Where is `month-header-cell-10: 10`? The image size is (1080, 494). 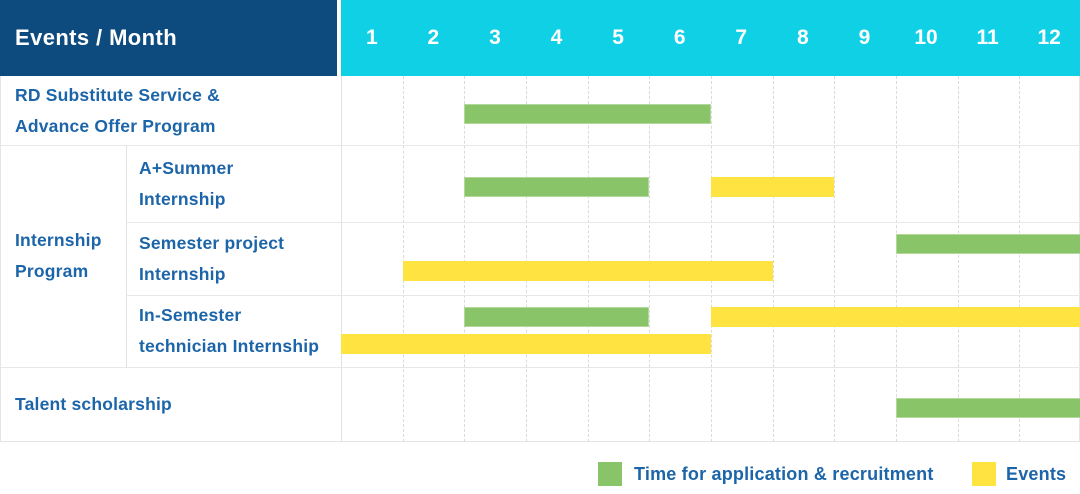
month-header-cell-10: 10 is located at coordinates (926, 37).